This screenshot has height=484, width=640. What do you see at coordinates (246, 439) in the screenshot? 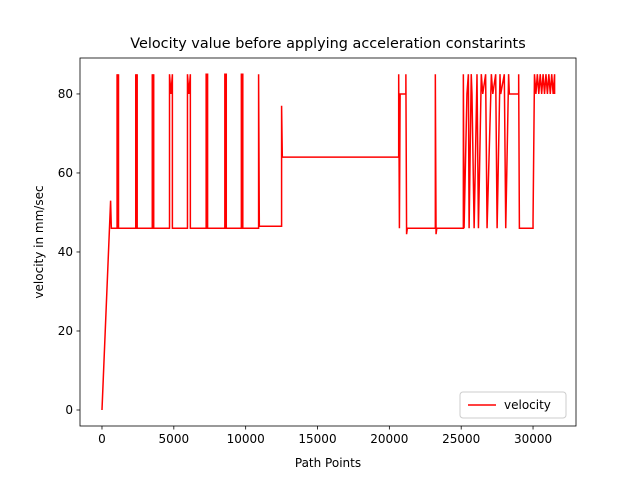
I see `x-tick-label: 10000` at bounding box center [246, 439].